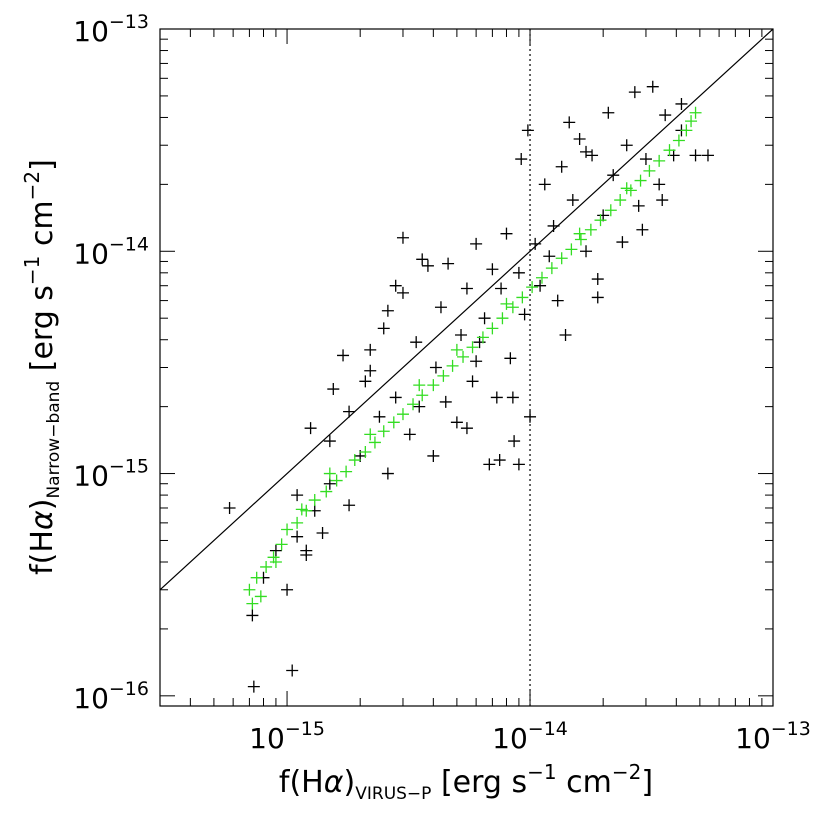 The image size is (830, 818). Describe the element at coordinates (287, 736) in the screenshot. I see `x-tick-label-0: 10−15` at that location.